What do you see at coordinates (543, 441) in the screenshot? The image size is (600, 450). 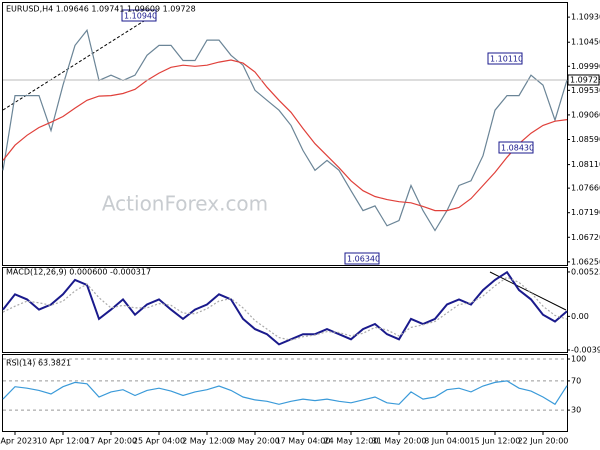 I see `x-tick-label: 22 Jun 20:00` at bounding box center [543, 441].